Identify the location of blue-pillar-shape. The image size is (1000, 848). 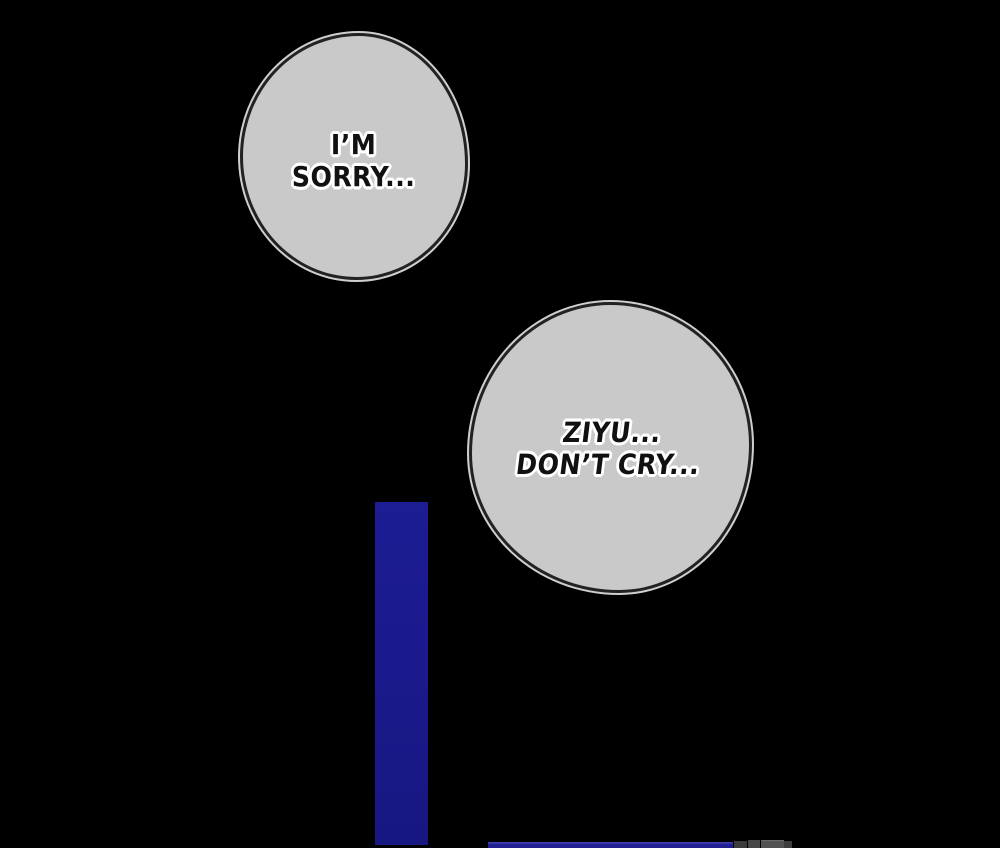
(401, 673).